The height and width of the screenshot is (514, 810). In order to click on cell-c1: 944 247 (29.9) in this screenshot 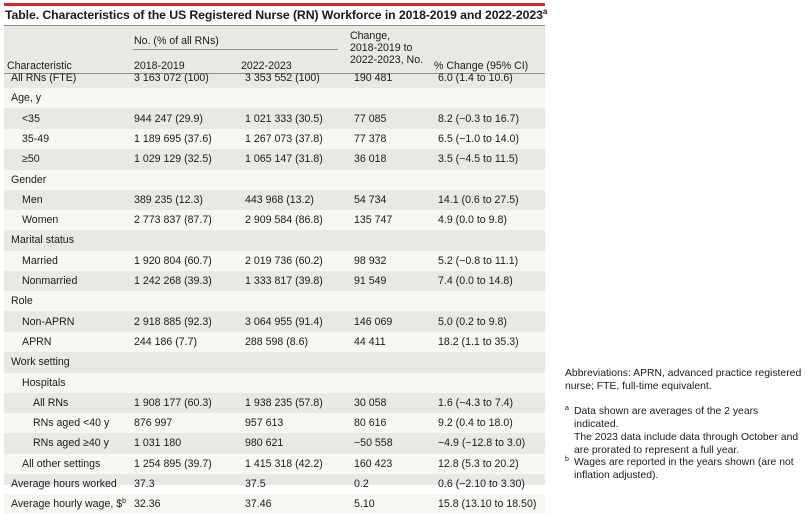, I will do `click(168, 119)`.